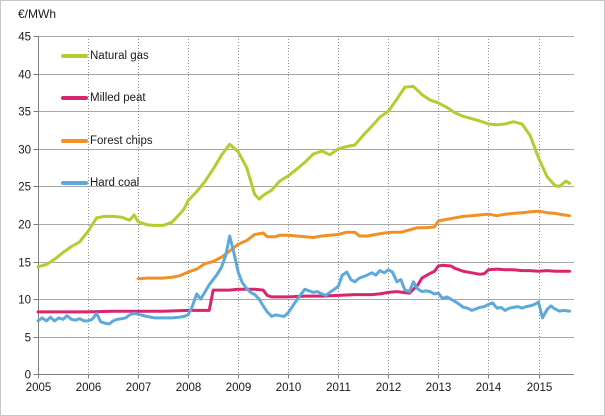 This screenshot has width=605, height=416. I want to click on x-tick-label: 2008, so click(189, 388).